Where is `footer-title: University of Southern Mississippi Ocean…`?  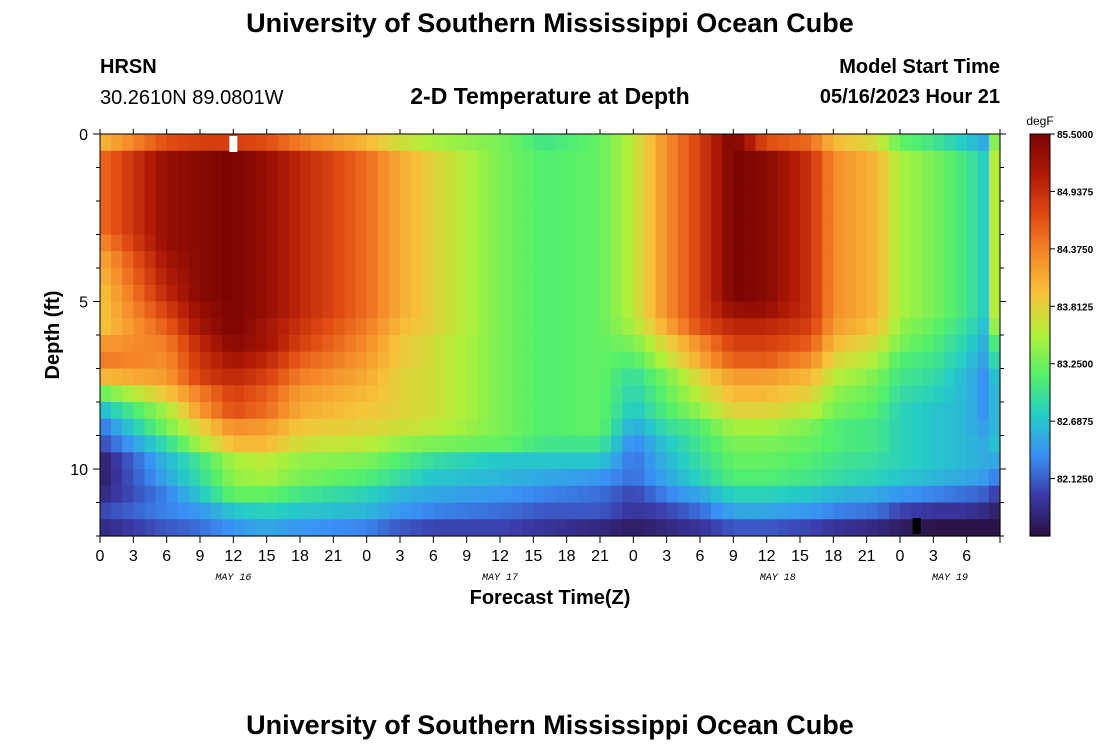 footer-title: University of Southern Mississippi Ocean… is located at coordinates (550, 725).